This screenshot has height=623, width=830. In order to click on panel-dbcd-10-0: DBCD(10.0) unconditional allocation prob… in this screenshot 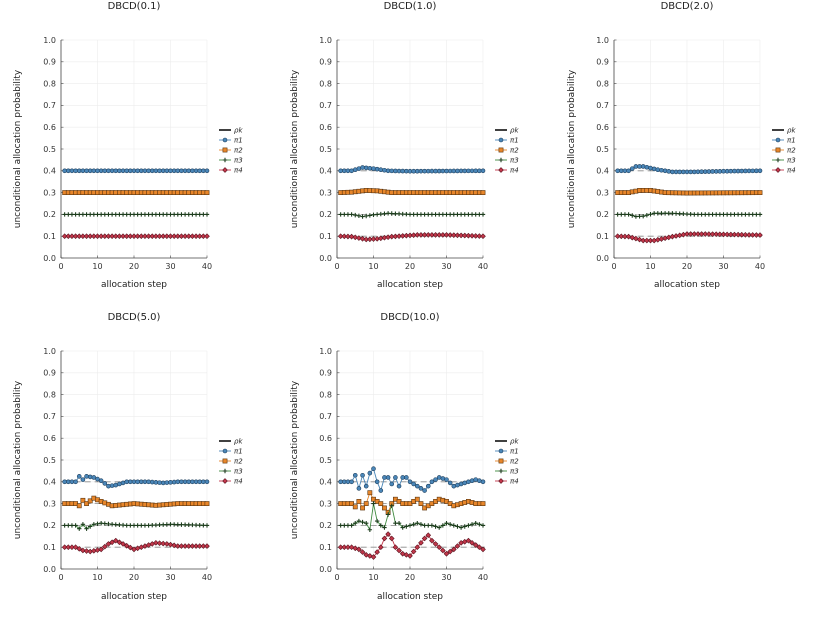, I will do `click(404, 457)`.